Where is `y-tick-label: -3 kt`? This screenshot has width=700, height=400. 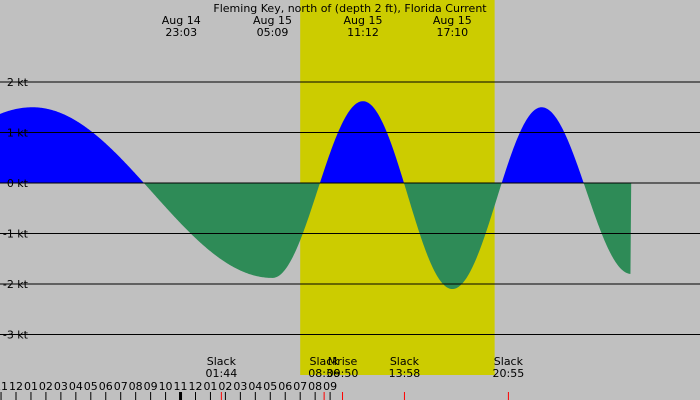 y-tick-label: -3 kt is located at coordinates (16, 335).